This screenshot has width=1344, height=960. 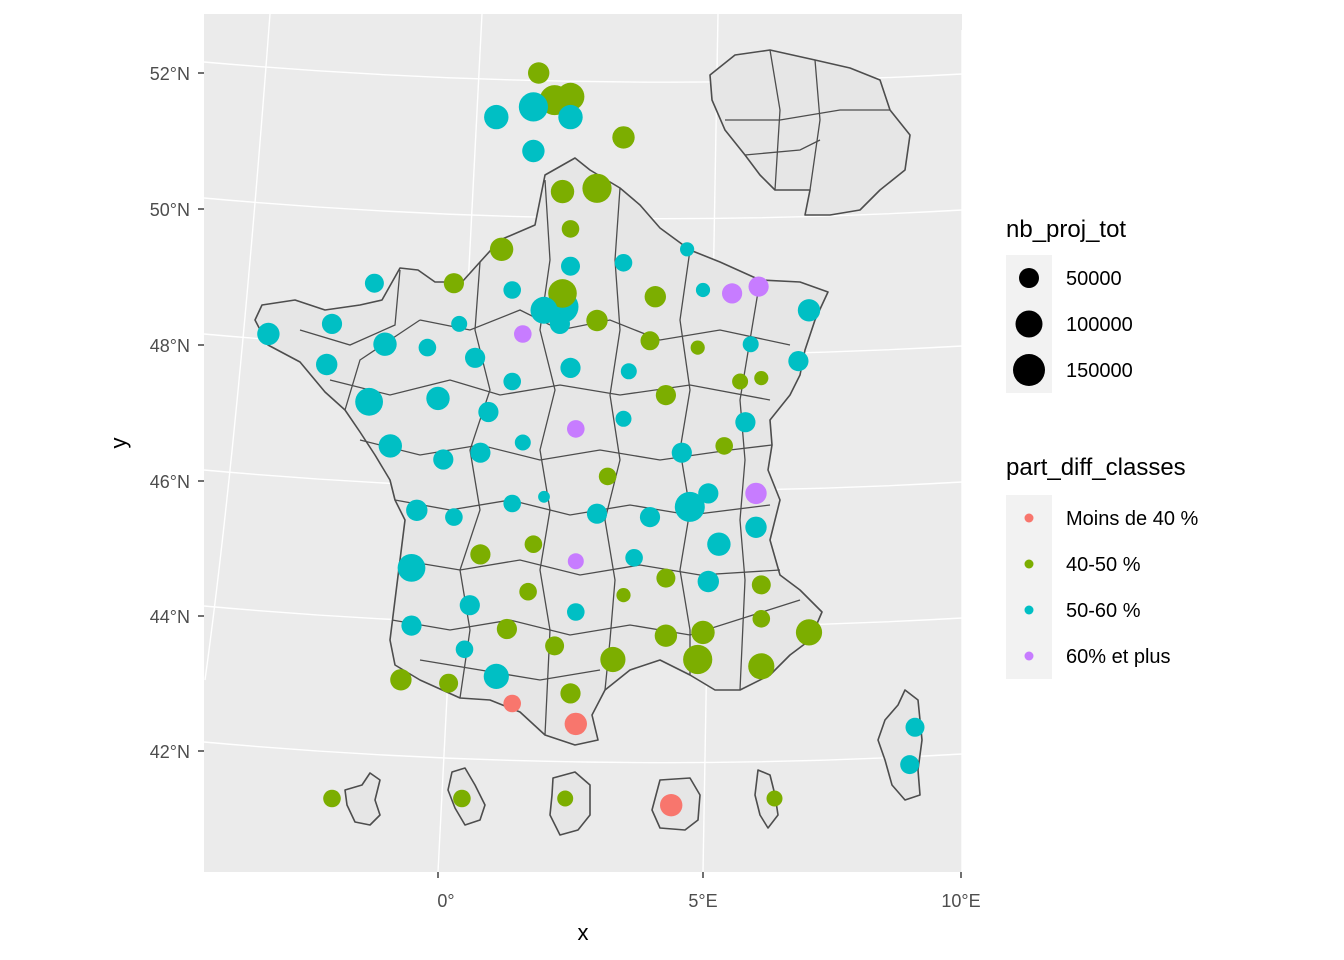 I want to click on mayotte-inset, so click(x=766, y=799).